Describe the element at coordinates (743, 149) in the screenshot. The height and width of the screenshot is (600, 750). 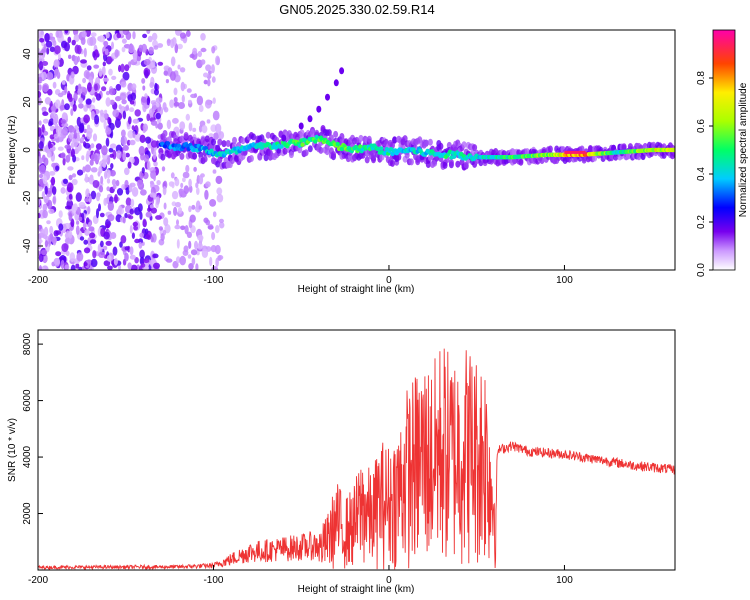
I see `colorbar-label: Normalized spectral amplitude` at that location.